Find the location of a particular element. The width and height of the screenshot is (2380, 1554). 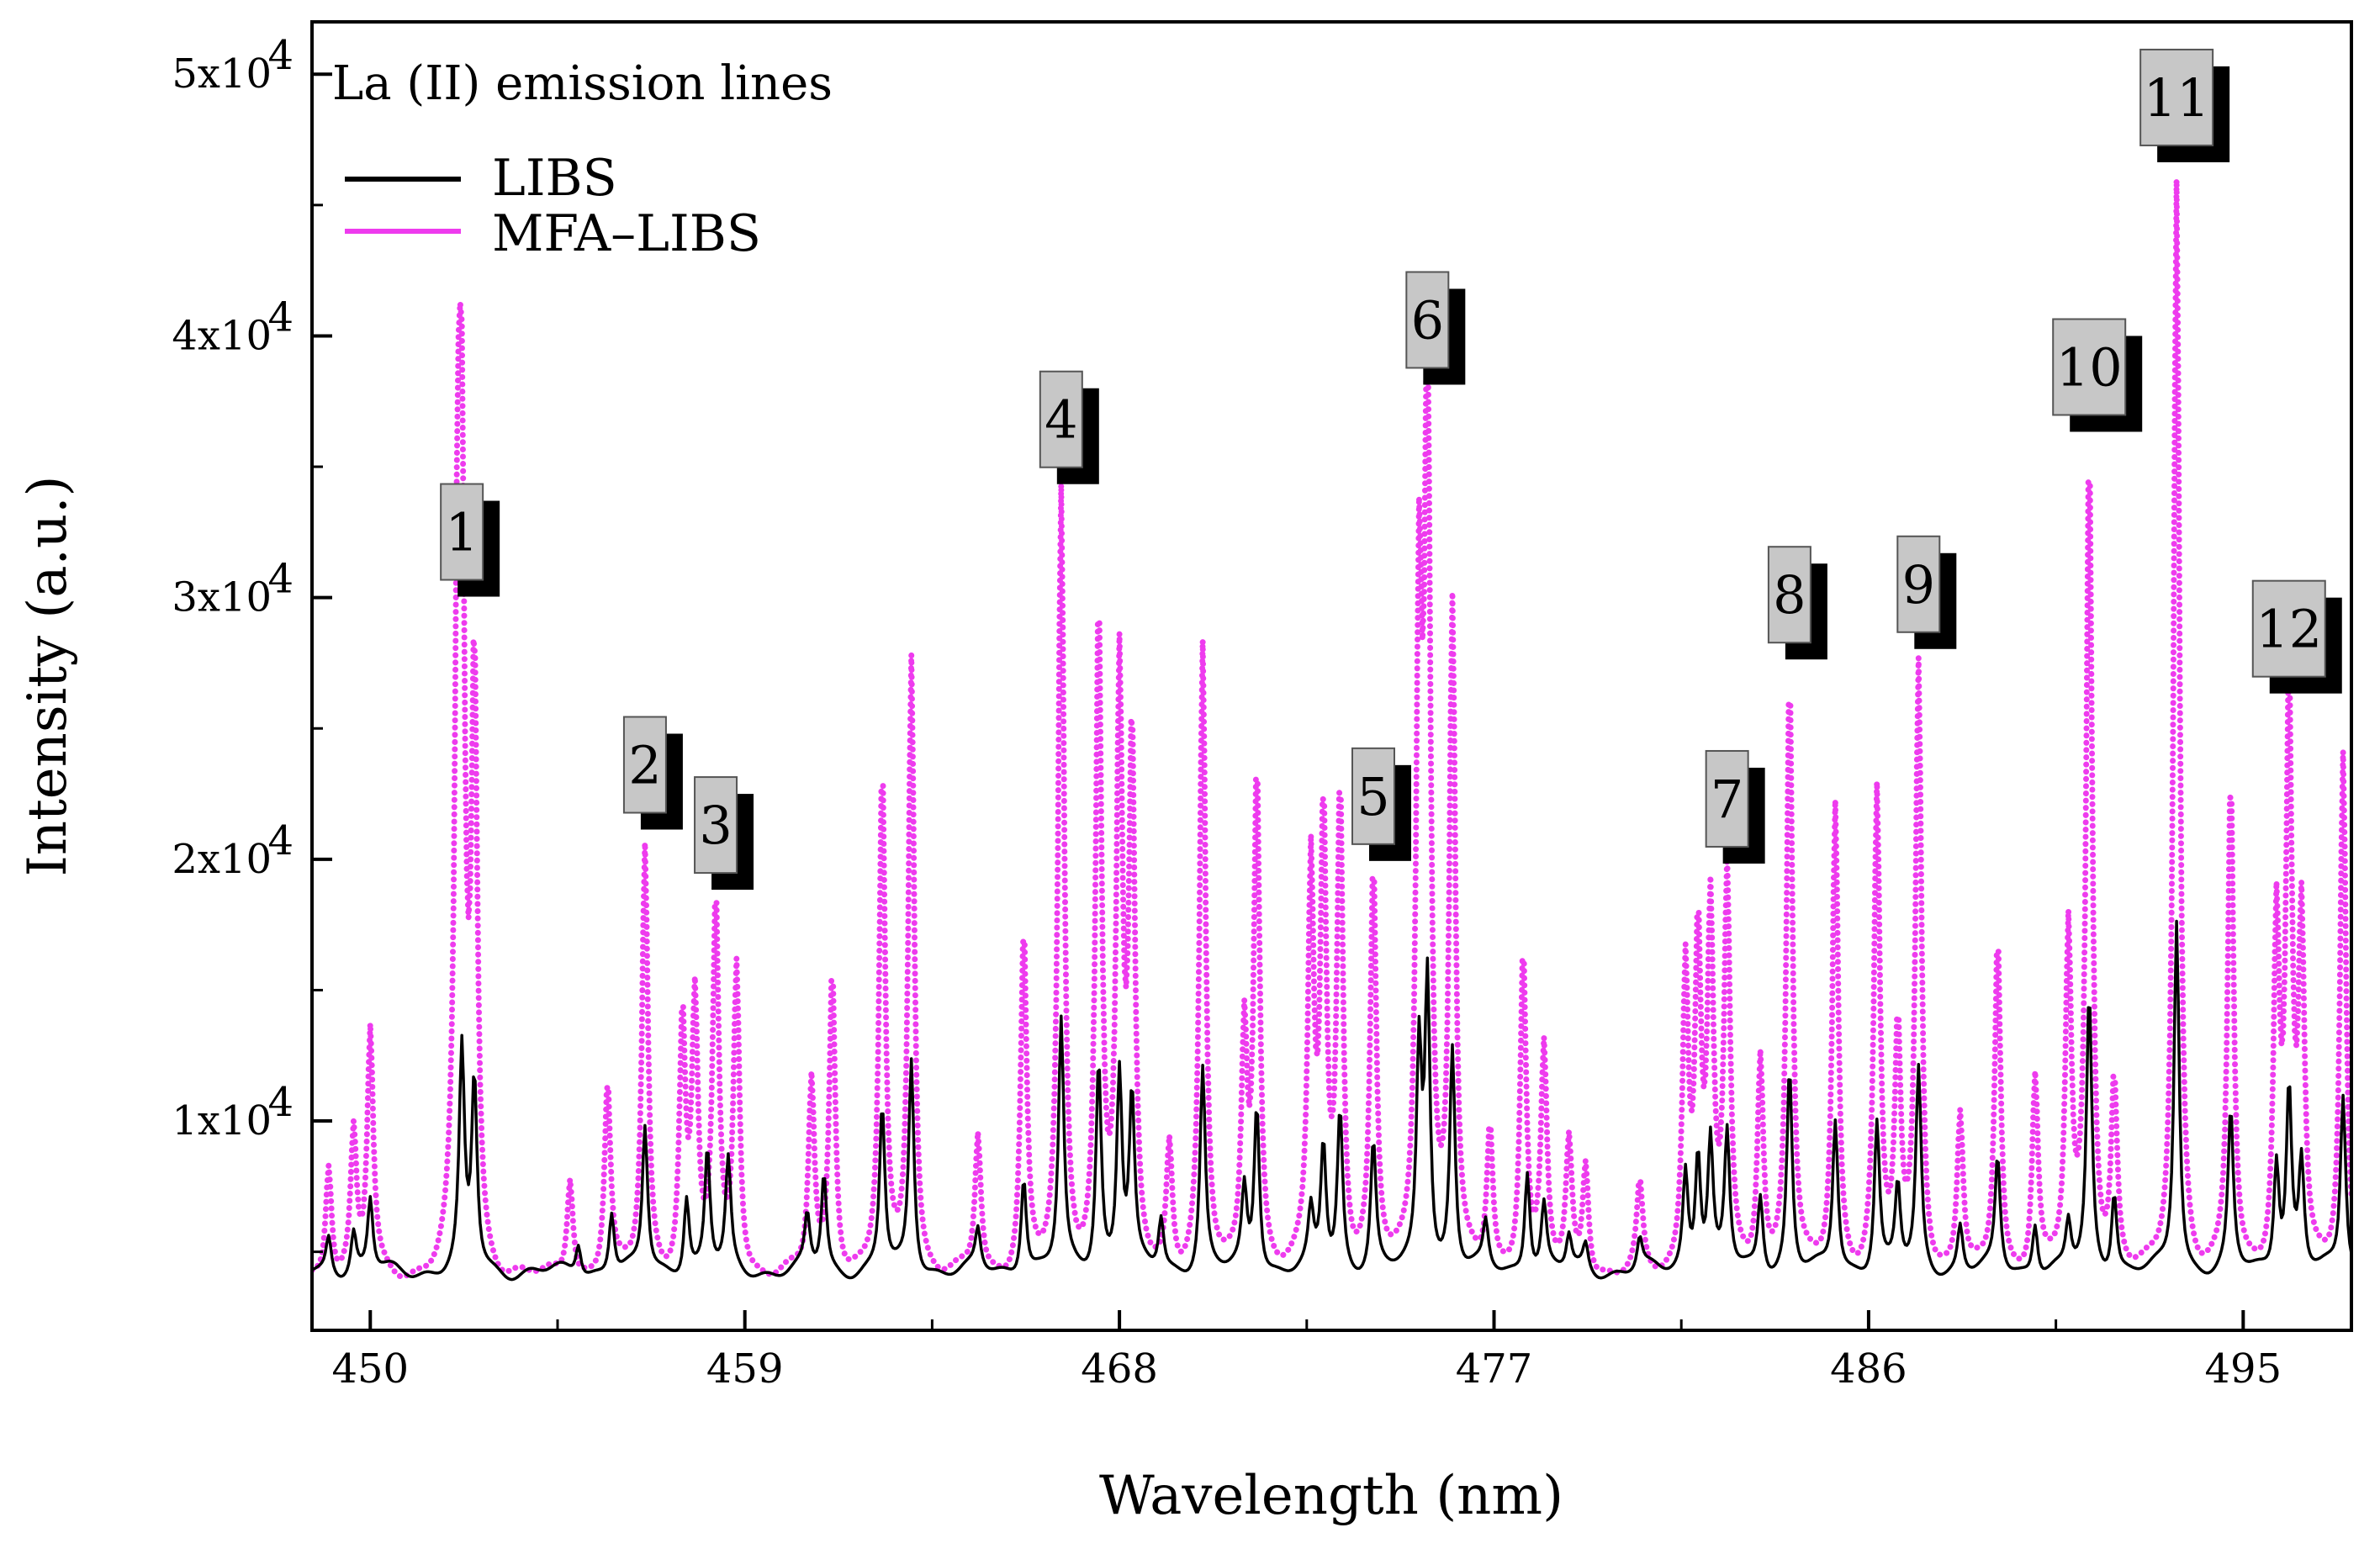

peak-label-text: 10 is located at coordinates (2089, 367).